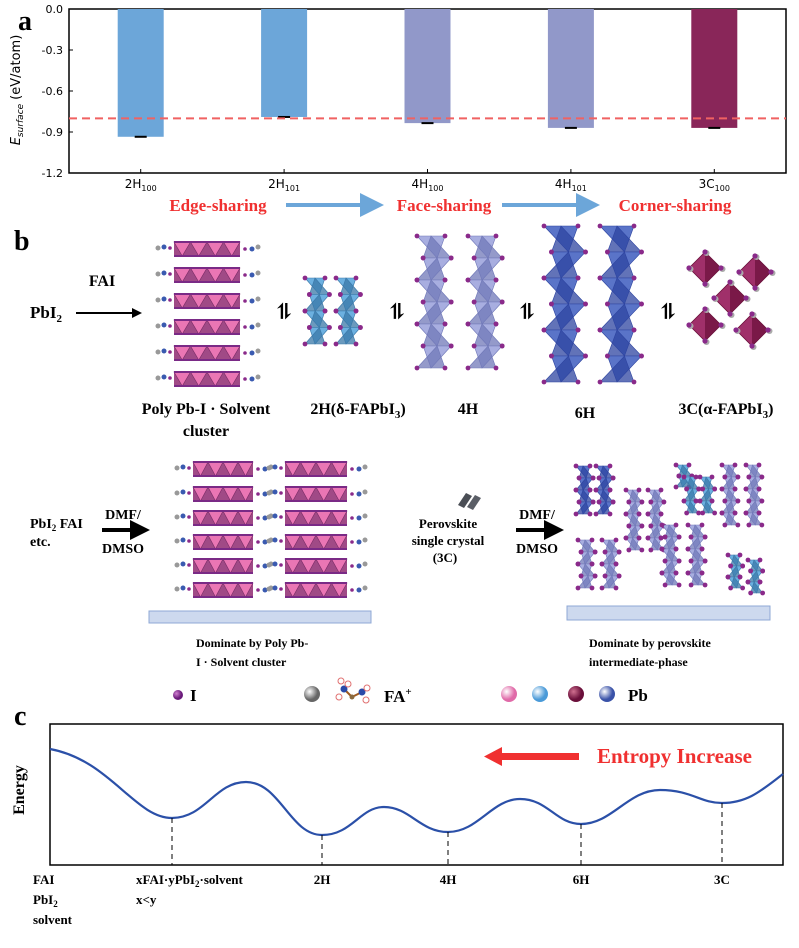 The height and width of the screenshot is (948, 799). I want to click on legend-lead-label: Pb, so click(638, 695).